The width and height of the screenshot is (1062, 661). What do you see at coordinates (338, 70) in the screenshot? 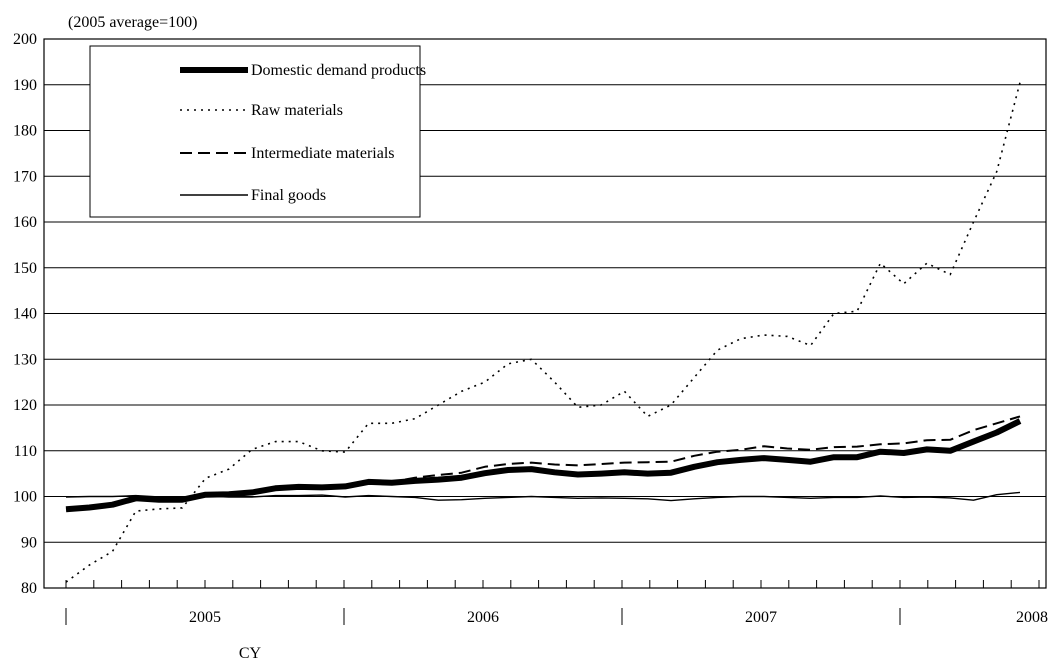
I see `legend-label-domestic-demand-products: Domestic demand products` at bounding box center [338, 70].